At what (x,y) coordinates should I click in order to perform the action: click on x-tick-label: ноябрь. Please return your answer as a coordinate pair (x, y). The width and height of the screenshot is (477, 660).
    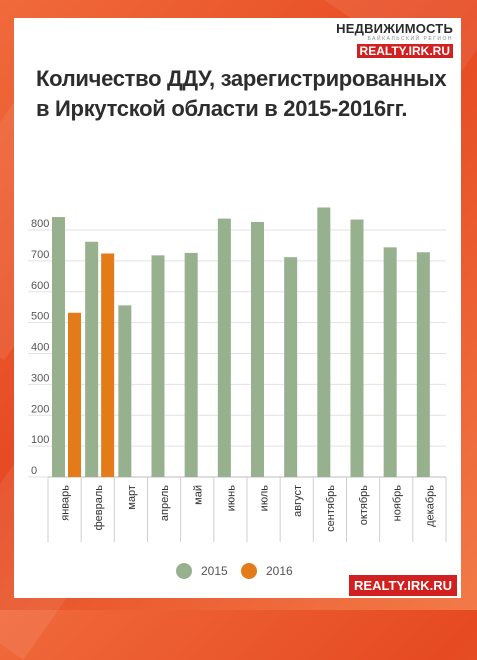
    Looking at the image, I should click on (397, 503).